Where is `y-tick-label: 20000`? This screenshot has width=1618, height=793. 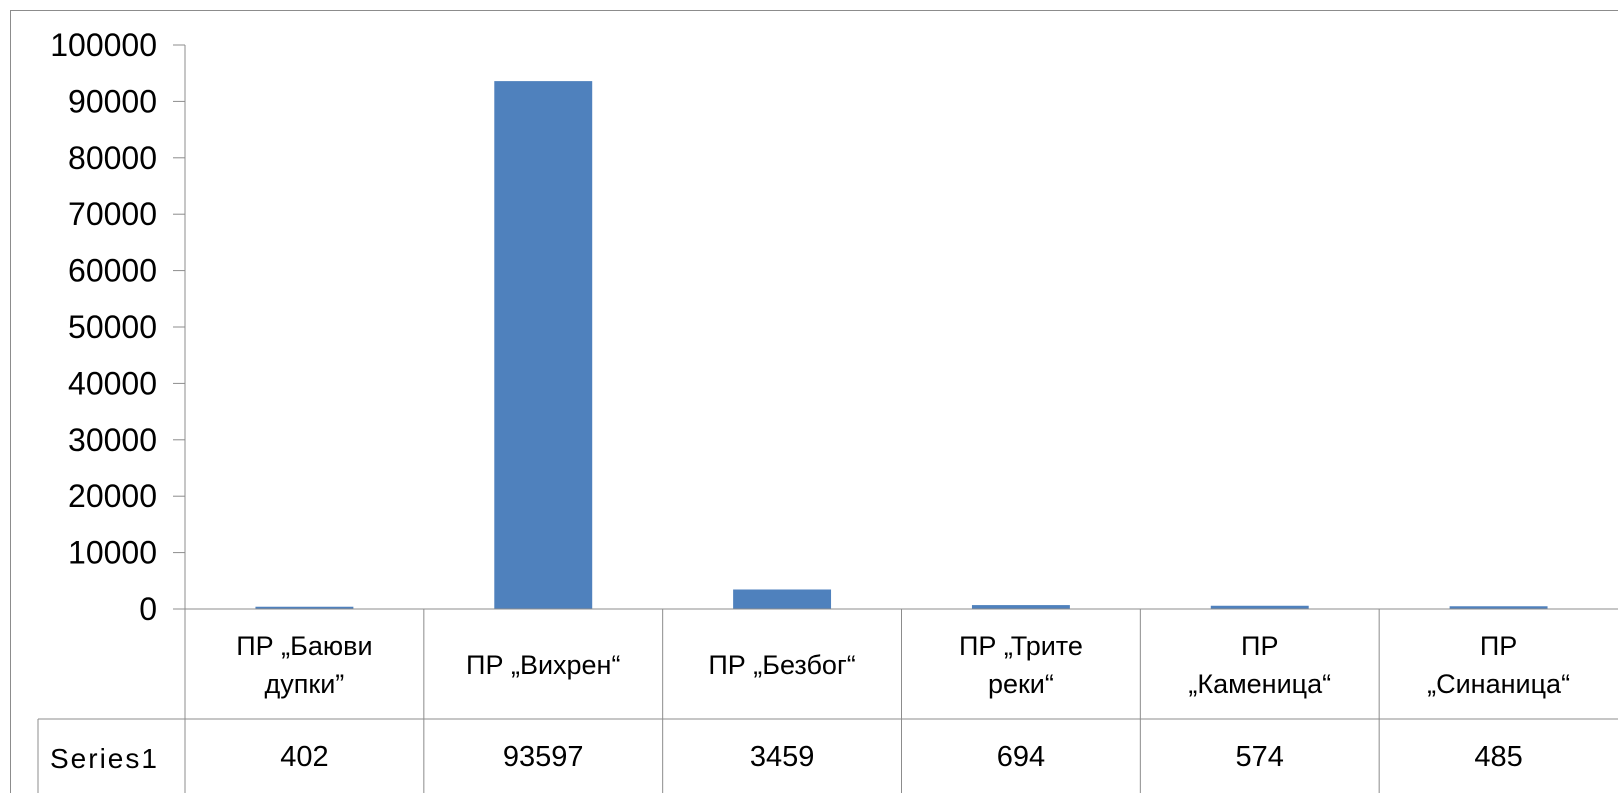
y-tick-label: 20000 is located at coordinates (112, 496).